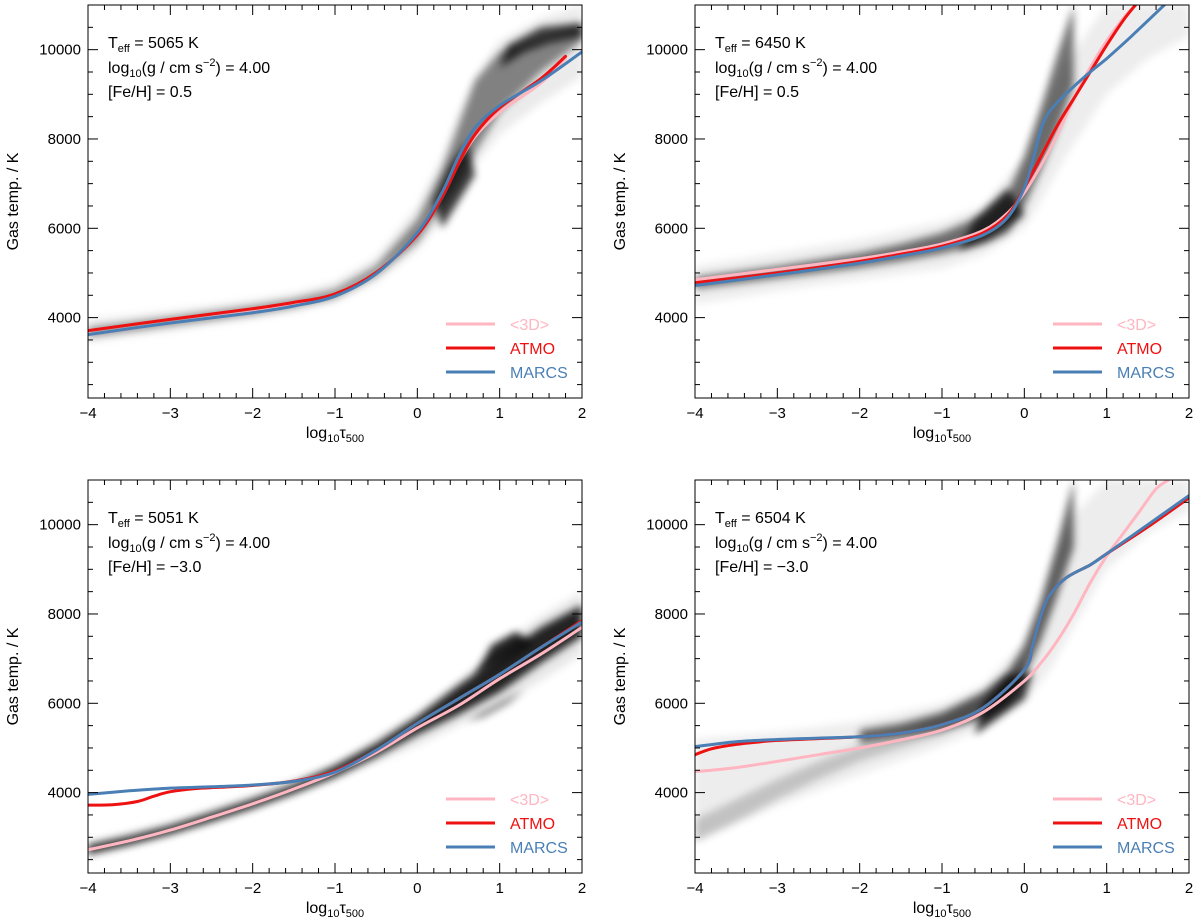 This screenshot has width=1200, height=920. What do you see at coordinates (153, 520) in the screenshot?
I see `teff-annotation: Teff = 5051 K` at bounding box center [153, 520].